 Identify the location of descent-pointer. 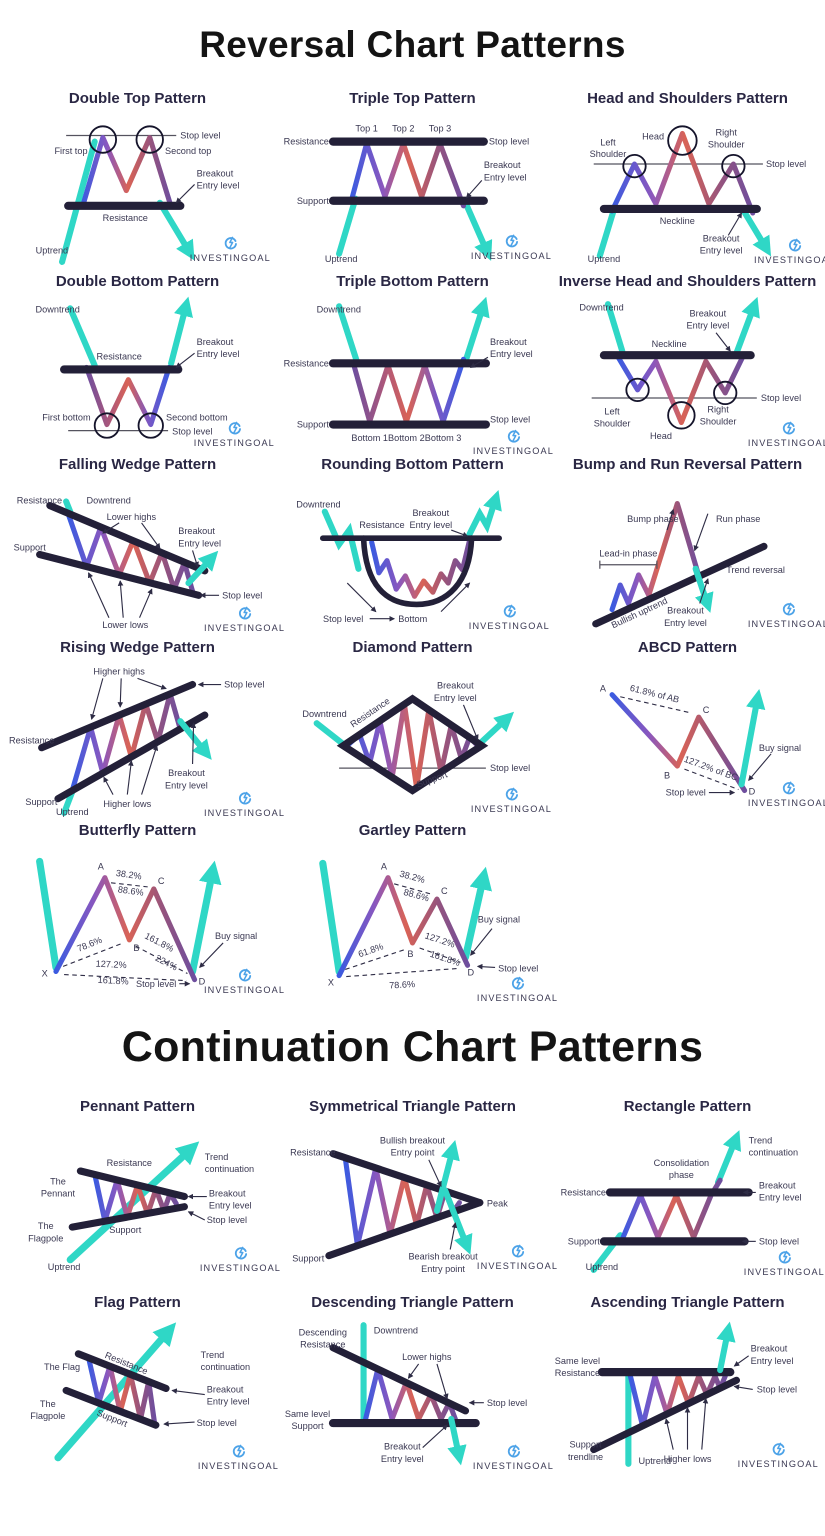
(361, 597).